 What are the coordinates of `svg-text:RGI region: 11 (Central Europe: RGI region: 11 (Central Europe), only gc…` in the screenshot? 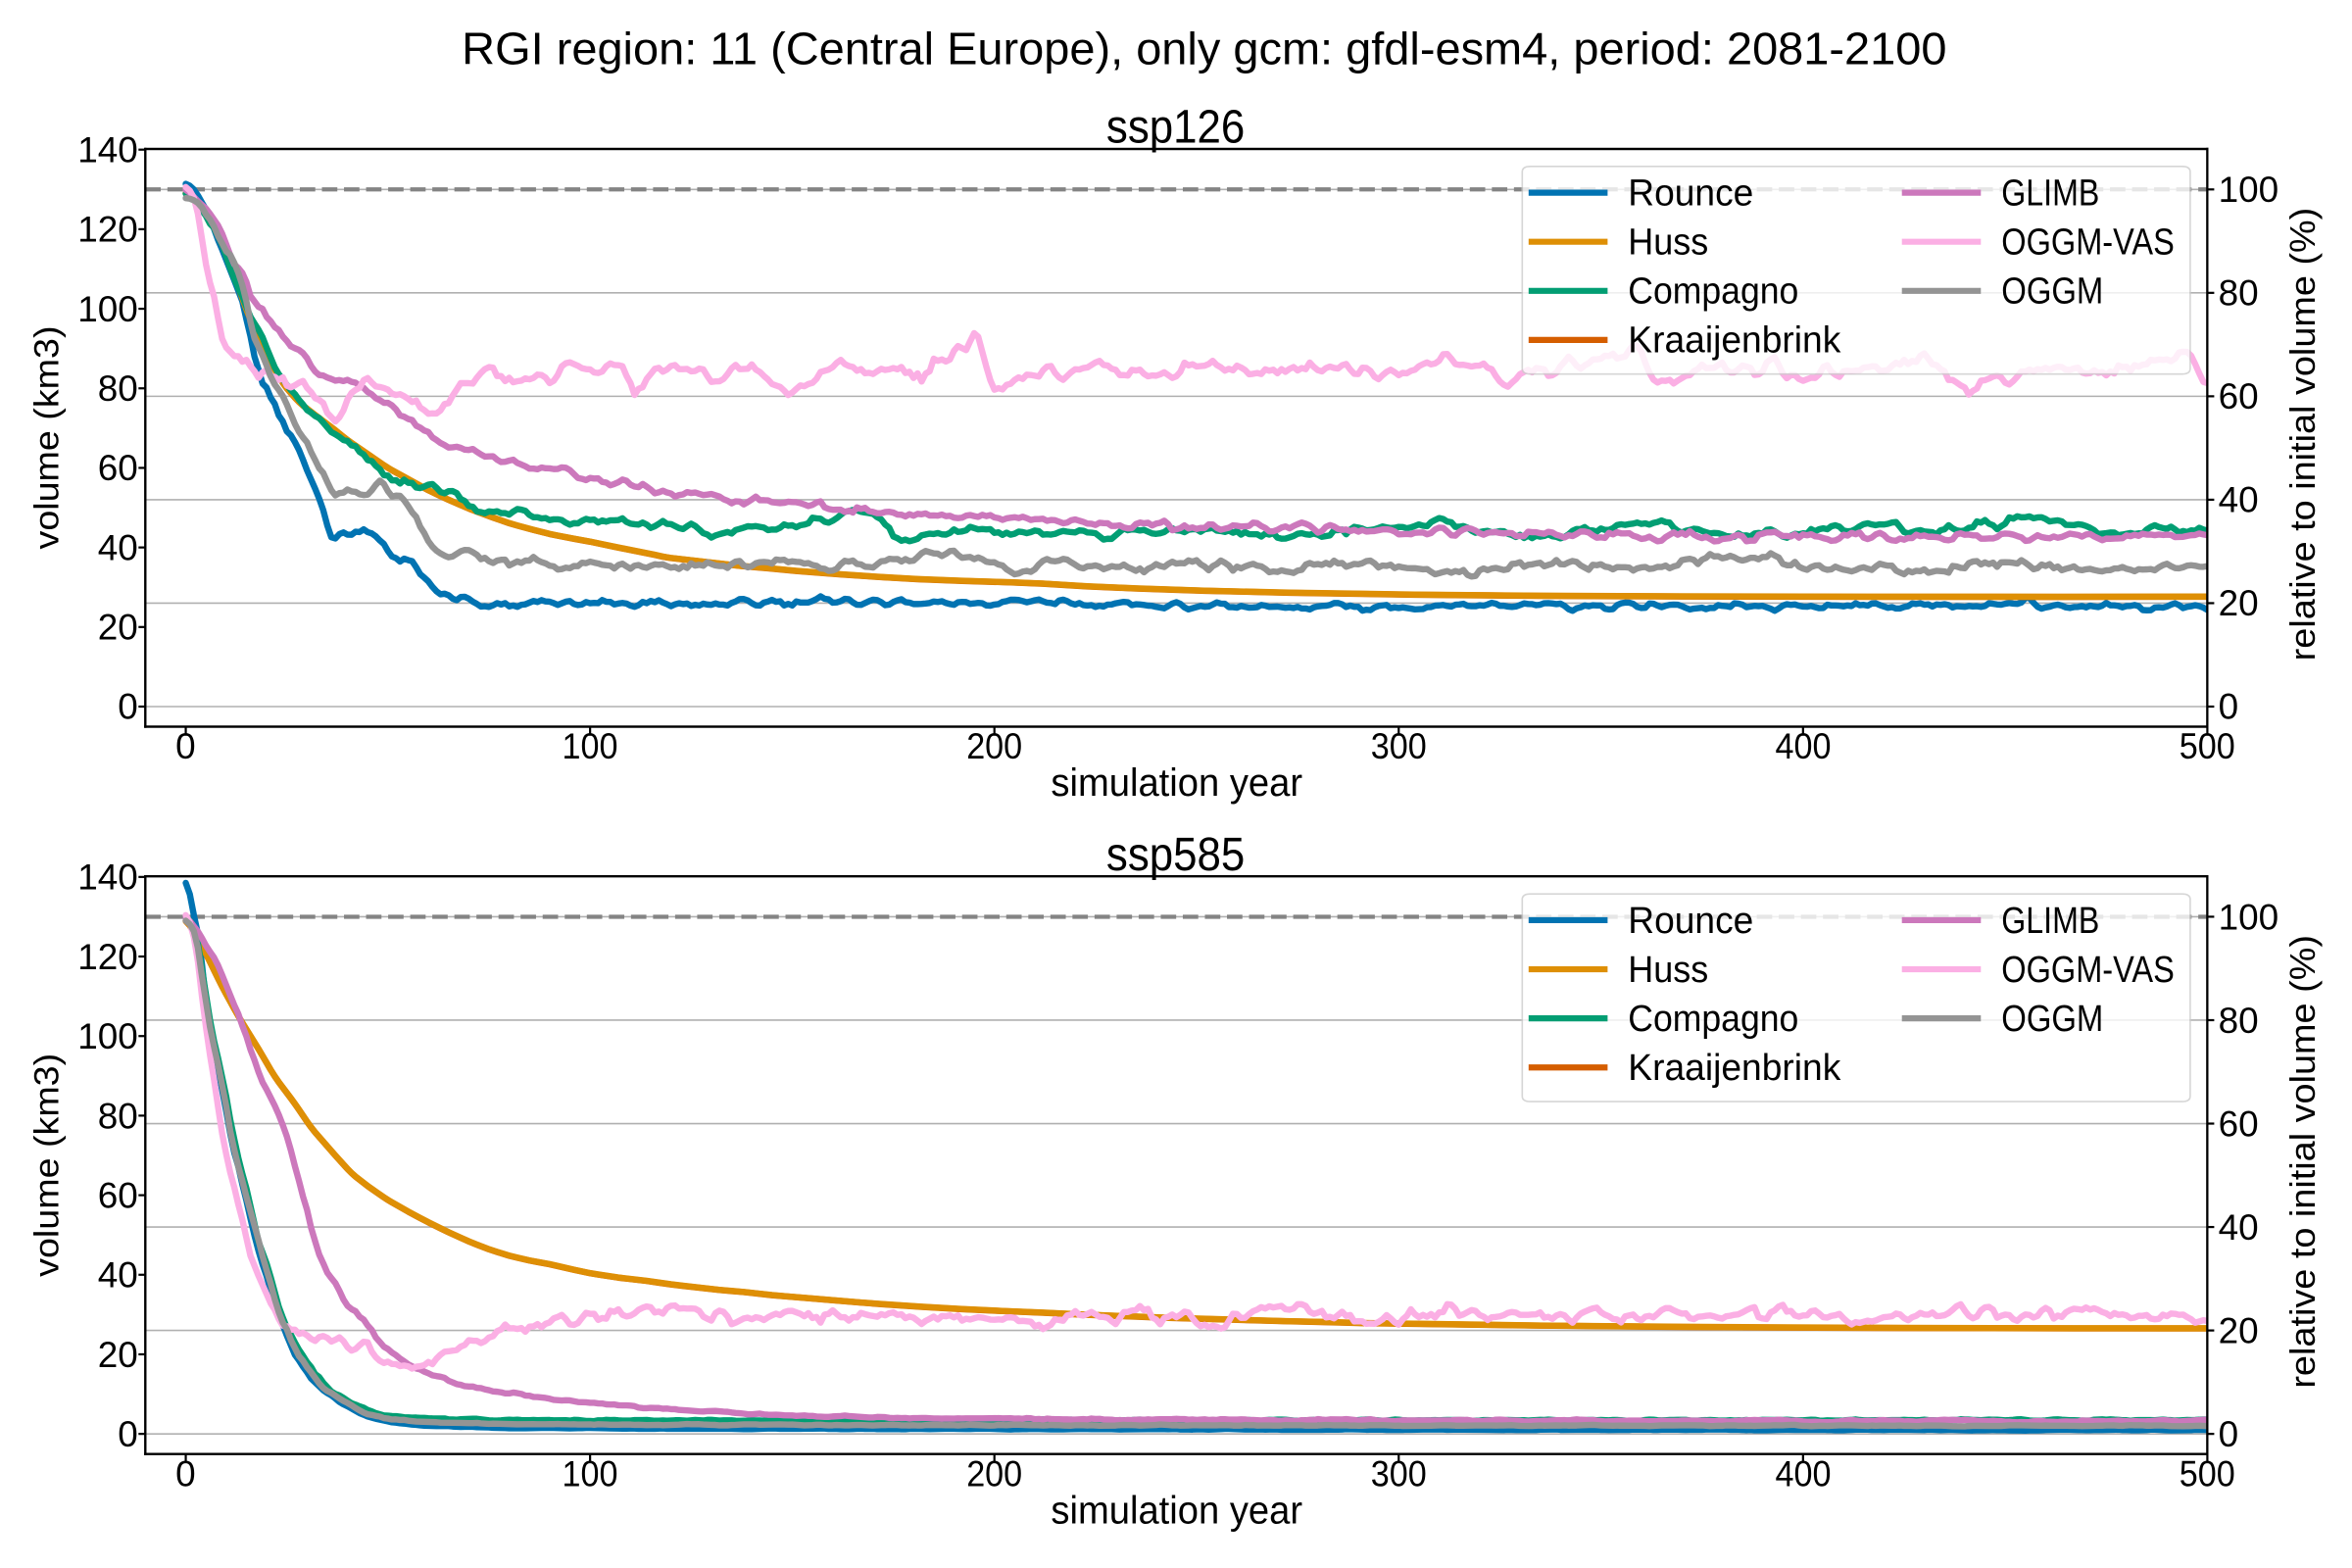 It's located at (1204, 49).